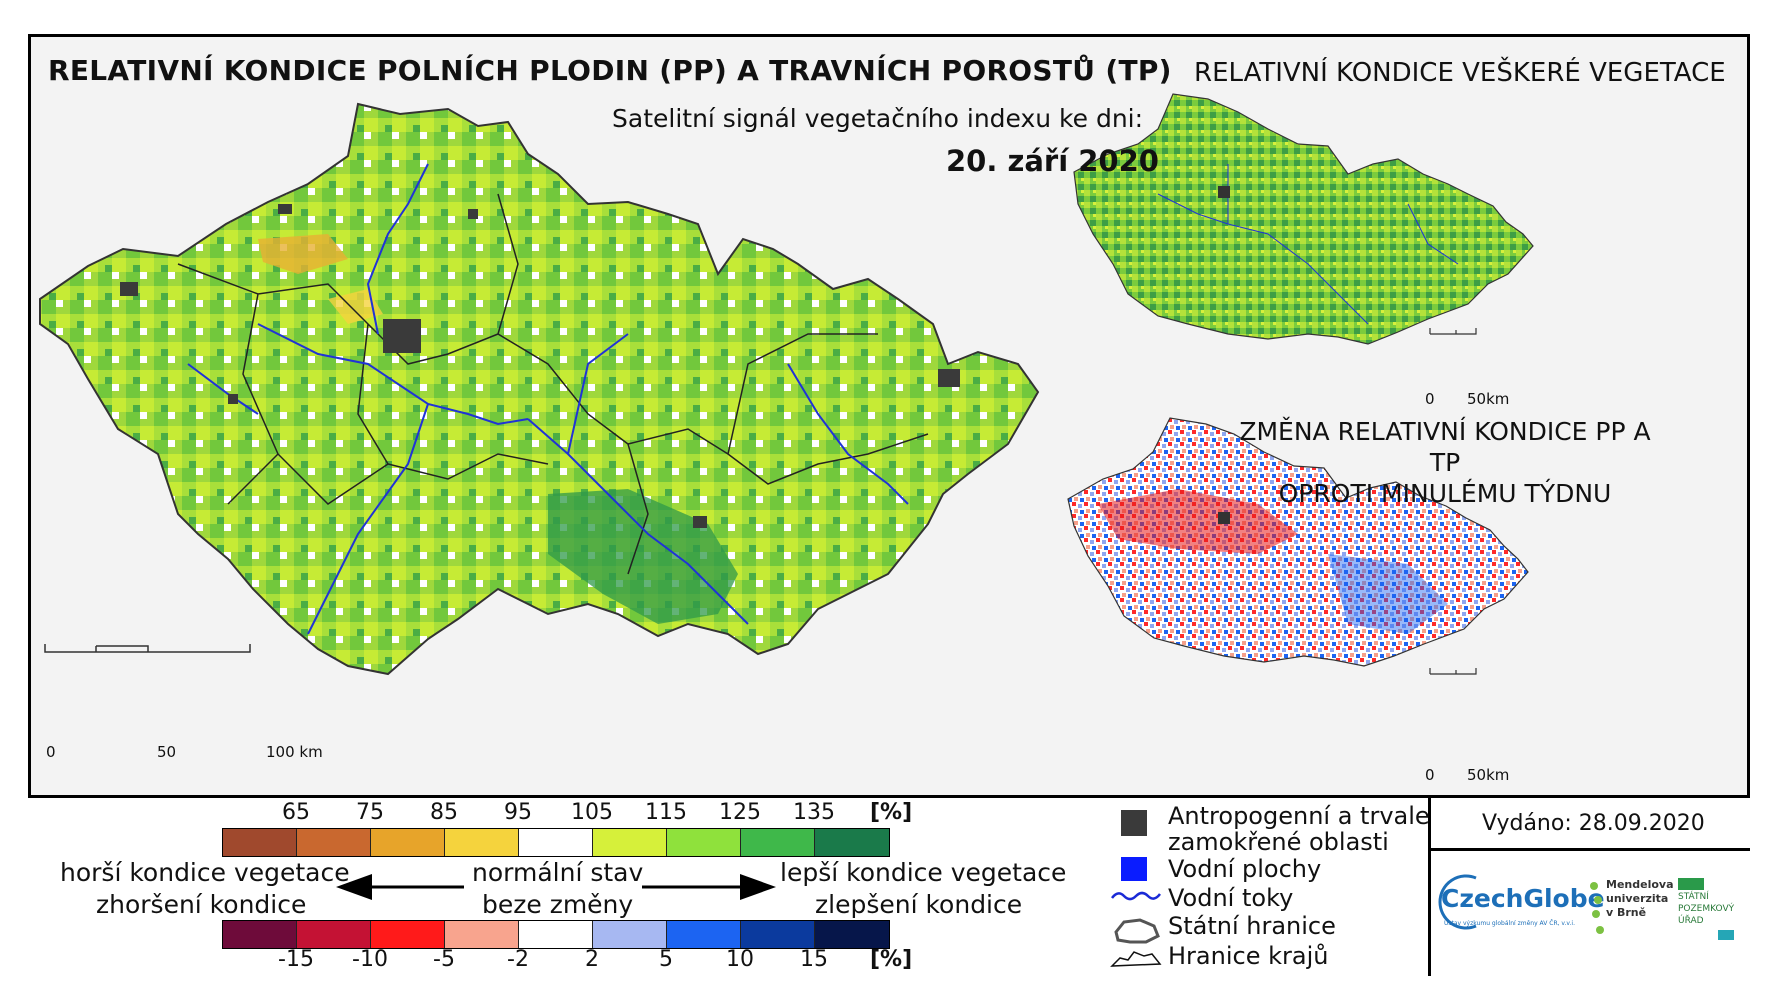  What do you see at coordinates (444, 959) in the screenshot?
I see `change-tick: -5` at bounding box center [444, 959].